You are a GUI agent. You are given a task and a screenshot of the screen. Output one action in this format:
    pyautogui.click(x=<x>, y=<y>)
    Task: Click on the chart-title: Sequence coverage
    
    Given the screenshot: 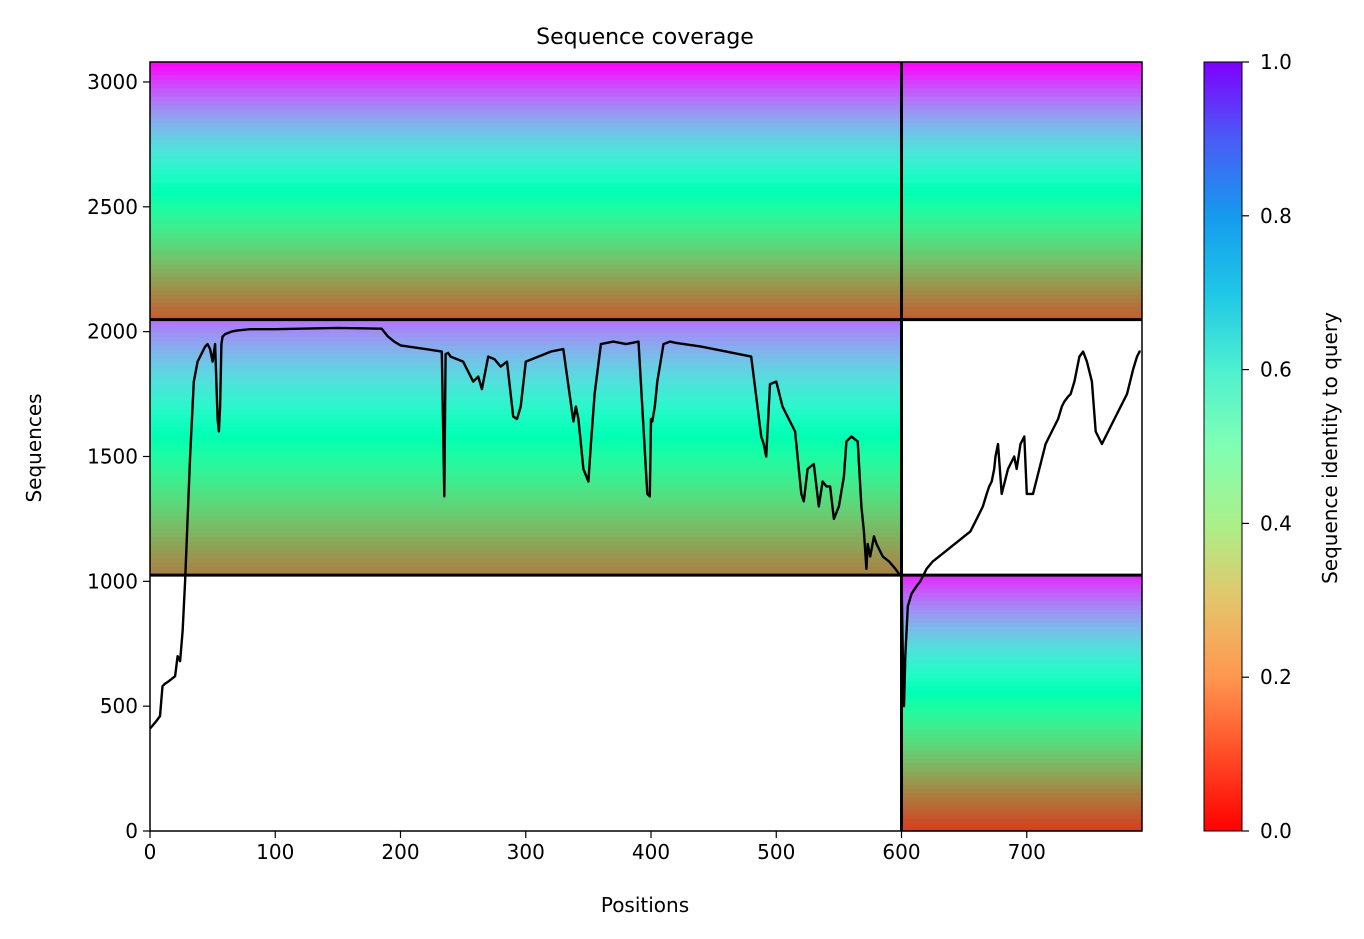 What is the action you would take?
    pyautogui.click(x=645, y=37)
    